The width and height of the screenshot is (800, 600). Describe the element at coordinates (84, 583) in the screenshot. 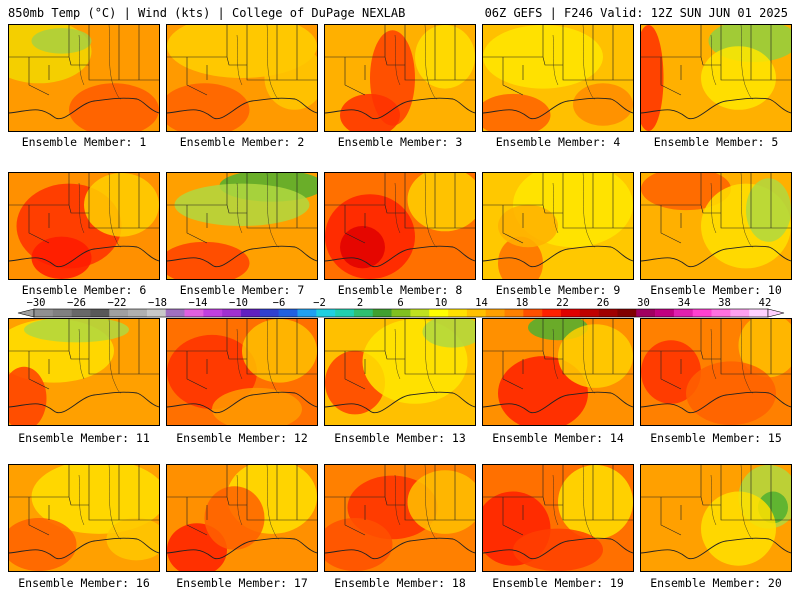

I see `ensemble-member-label: Ensemble Member: 16` at that location.